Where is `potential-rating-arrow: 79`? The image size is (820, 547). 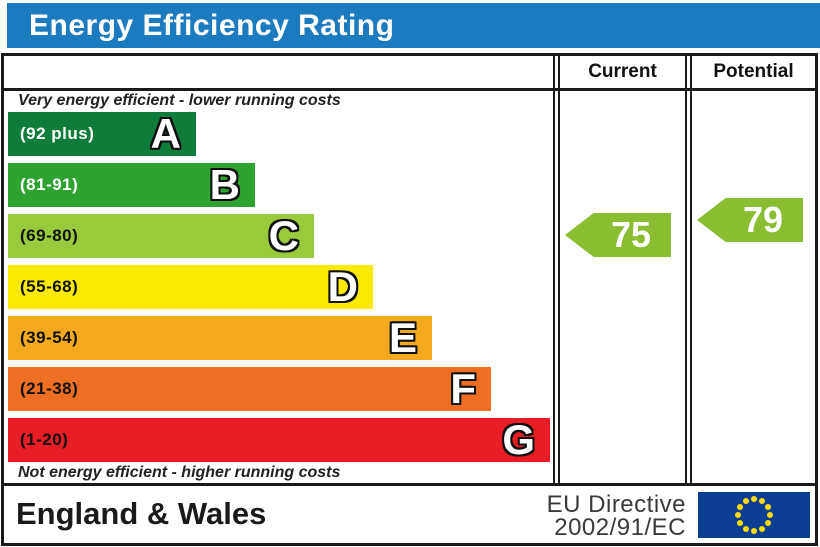
potential-rating-arrow: 79 is located at coordinates (750, 220).